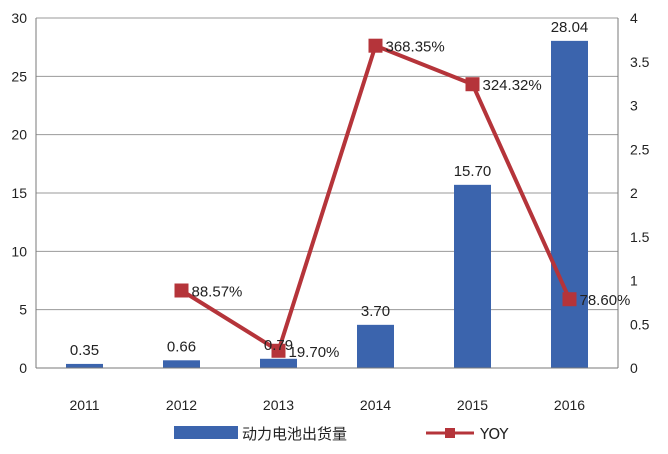 The width and height of the screenshot is (668, 454). Describe the element at coordinates (450, 433) in the screenshot. I see `legend-swatch-marker` at that location.